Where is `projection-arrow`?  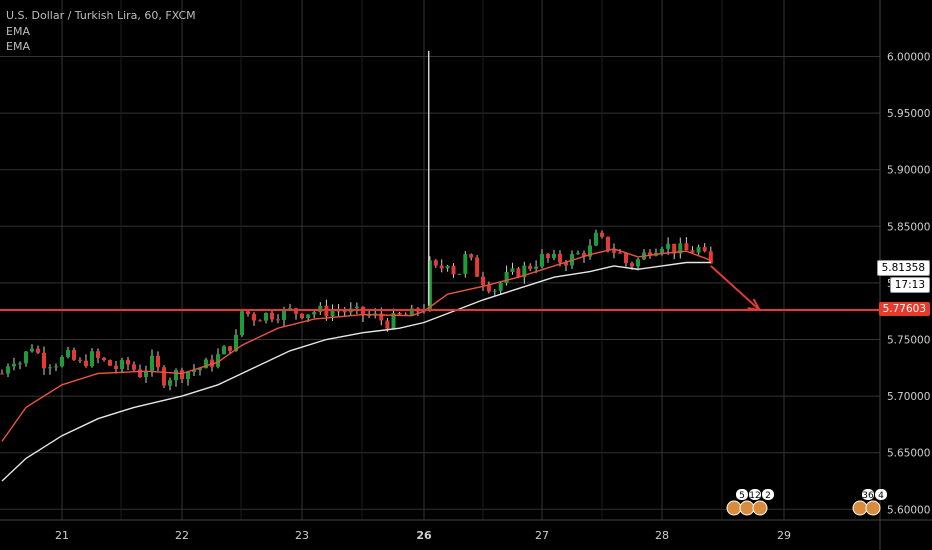
projection-arrow is located at coordinates (735, 288).